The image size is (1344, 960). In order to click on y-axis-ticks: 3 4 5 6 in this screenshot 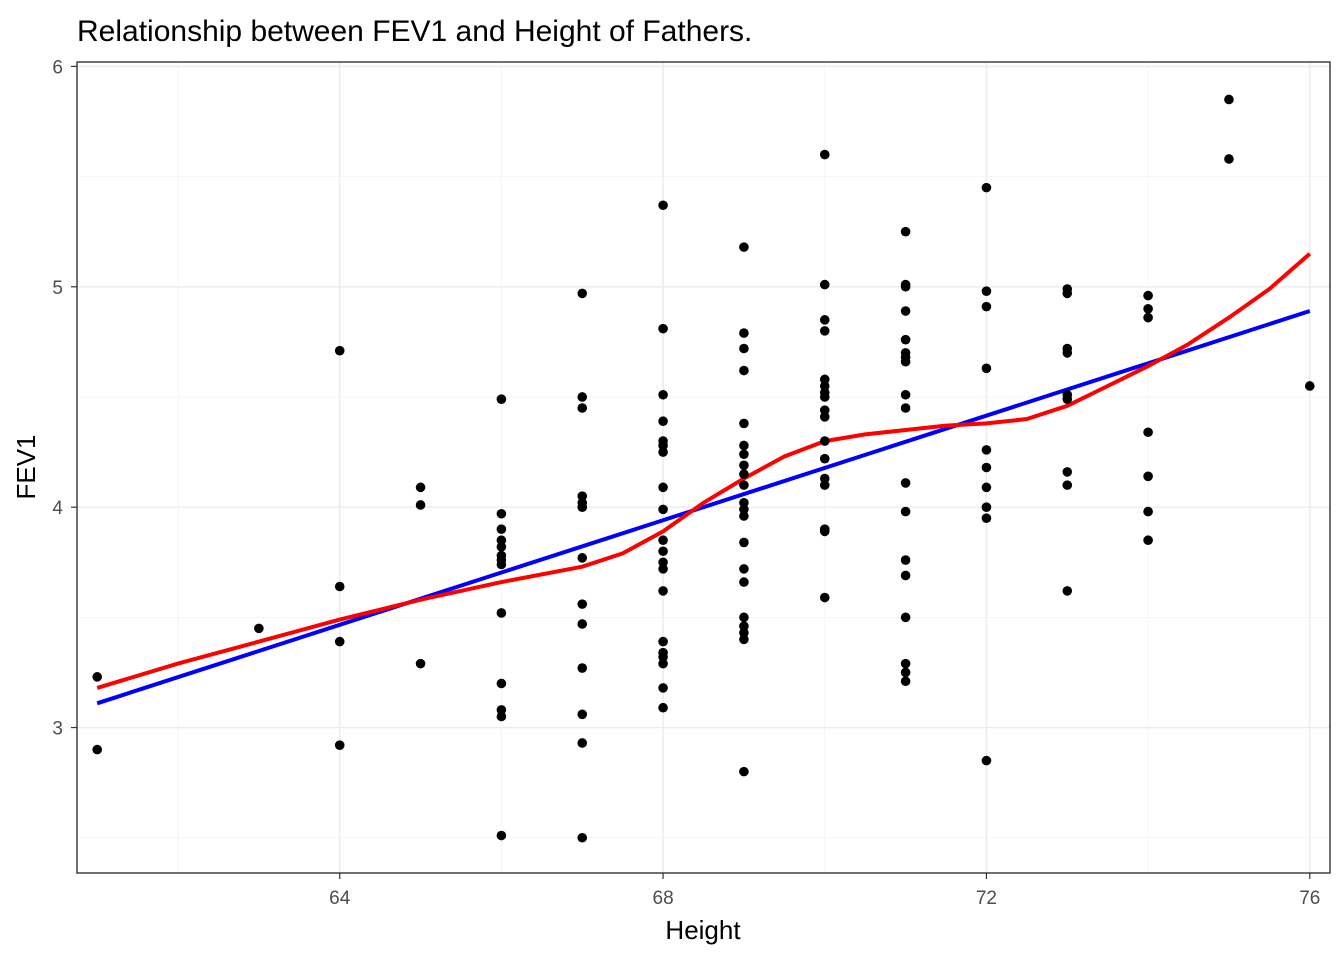, I will do `click(64, 398)`.